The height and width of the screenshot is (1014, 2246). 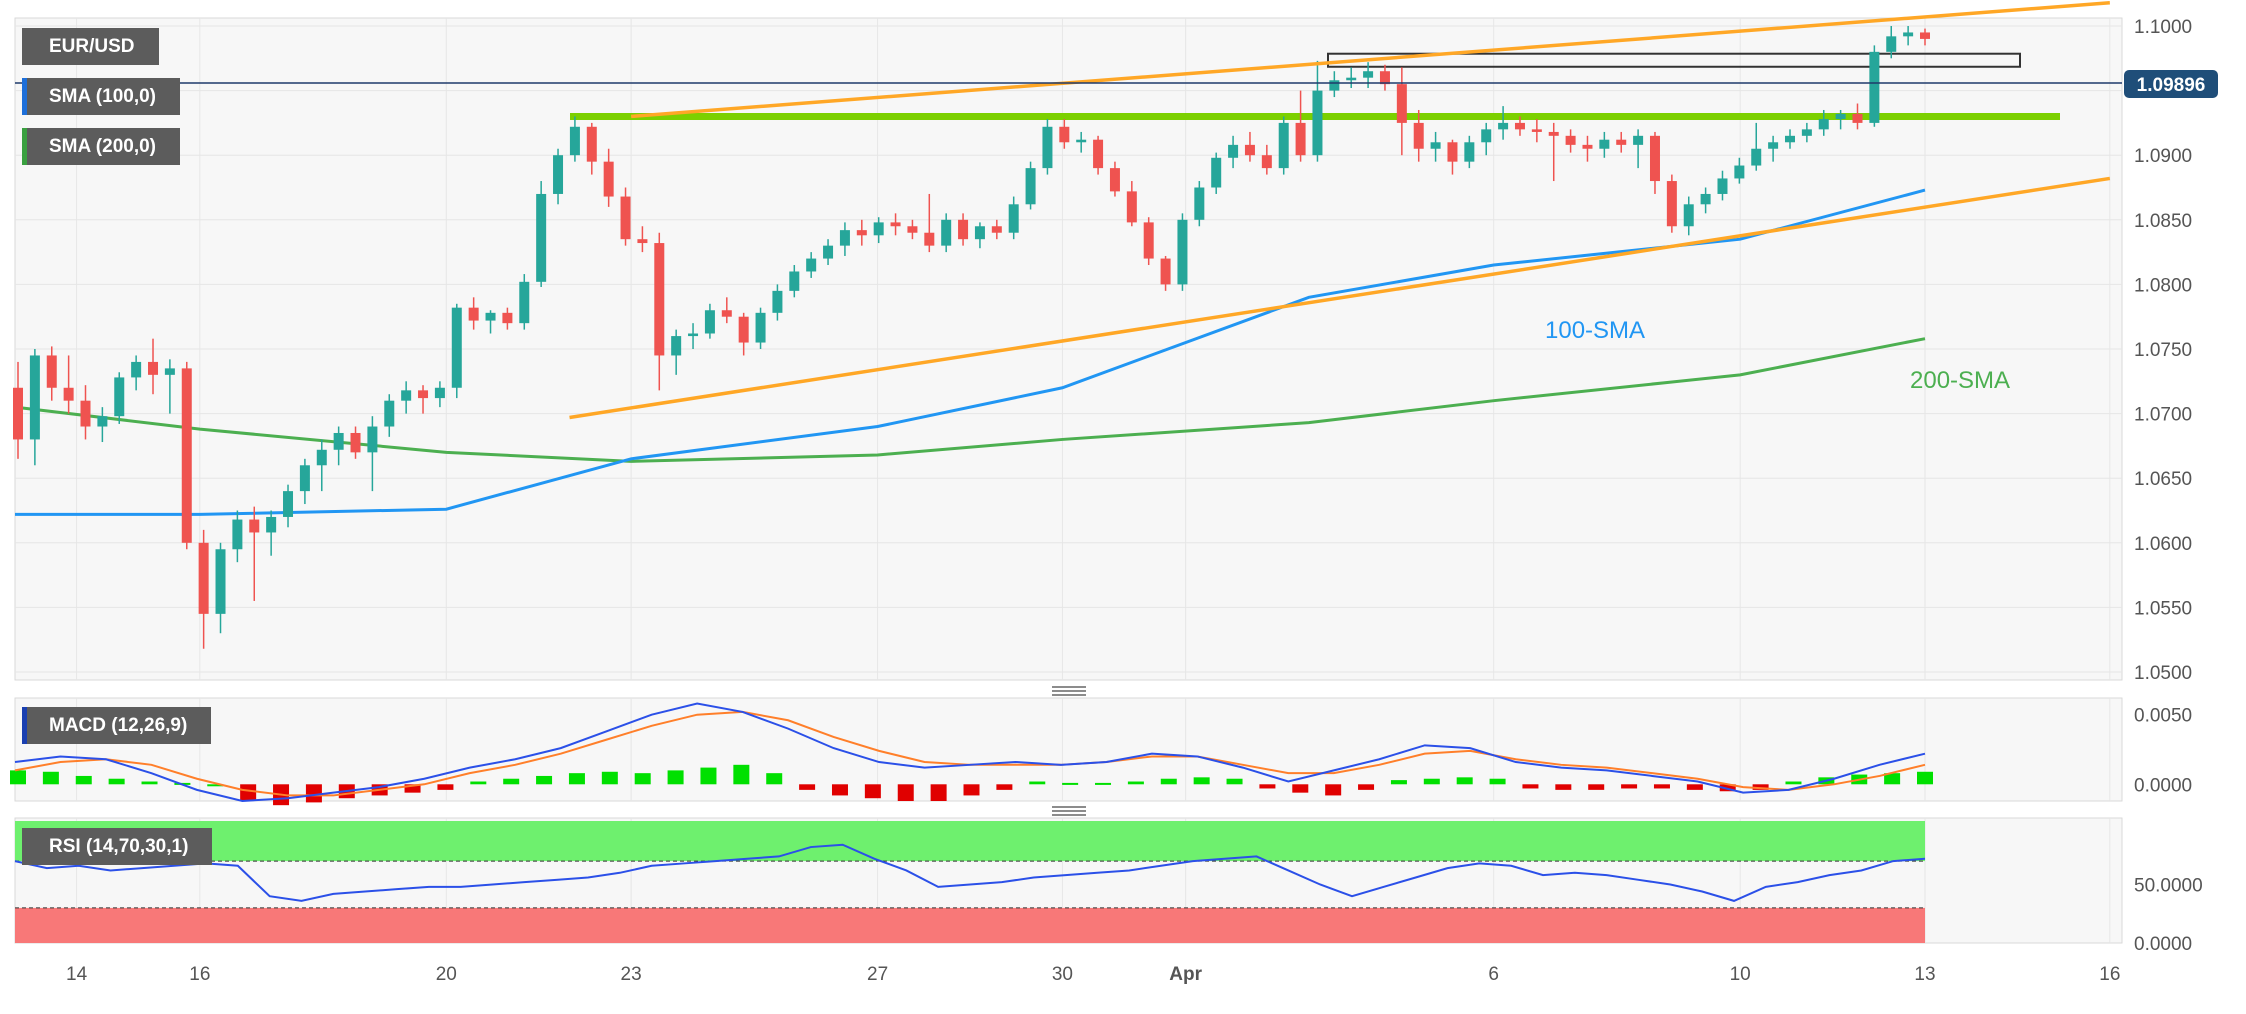 I want to click on rsi-line, so click(x=970, y=872).